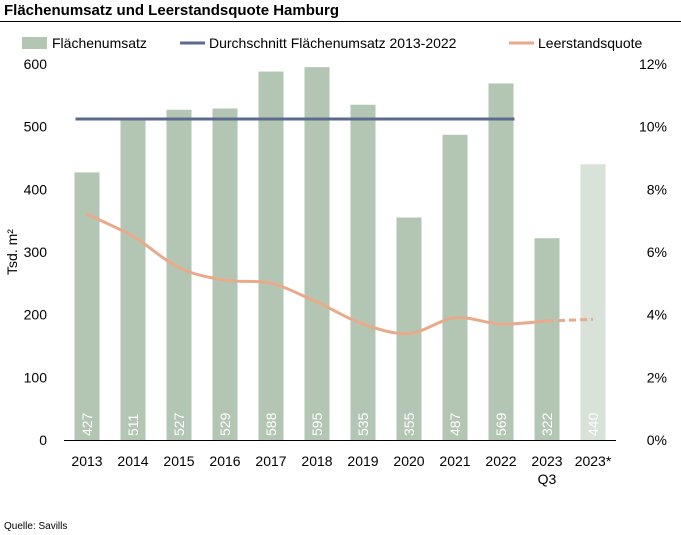  Describe the element at coordinates (409, 424) in the screenshot. I see `bar-value-label: 355` at that location.